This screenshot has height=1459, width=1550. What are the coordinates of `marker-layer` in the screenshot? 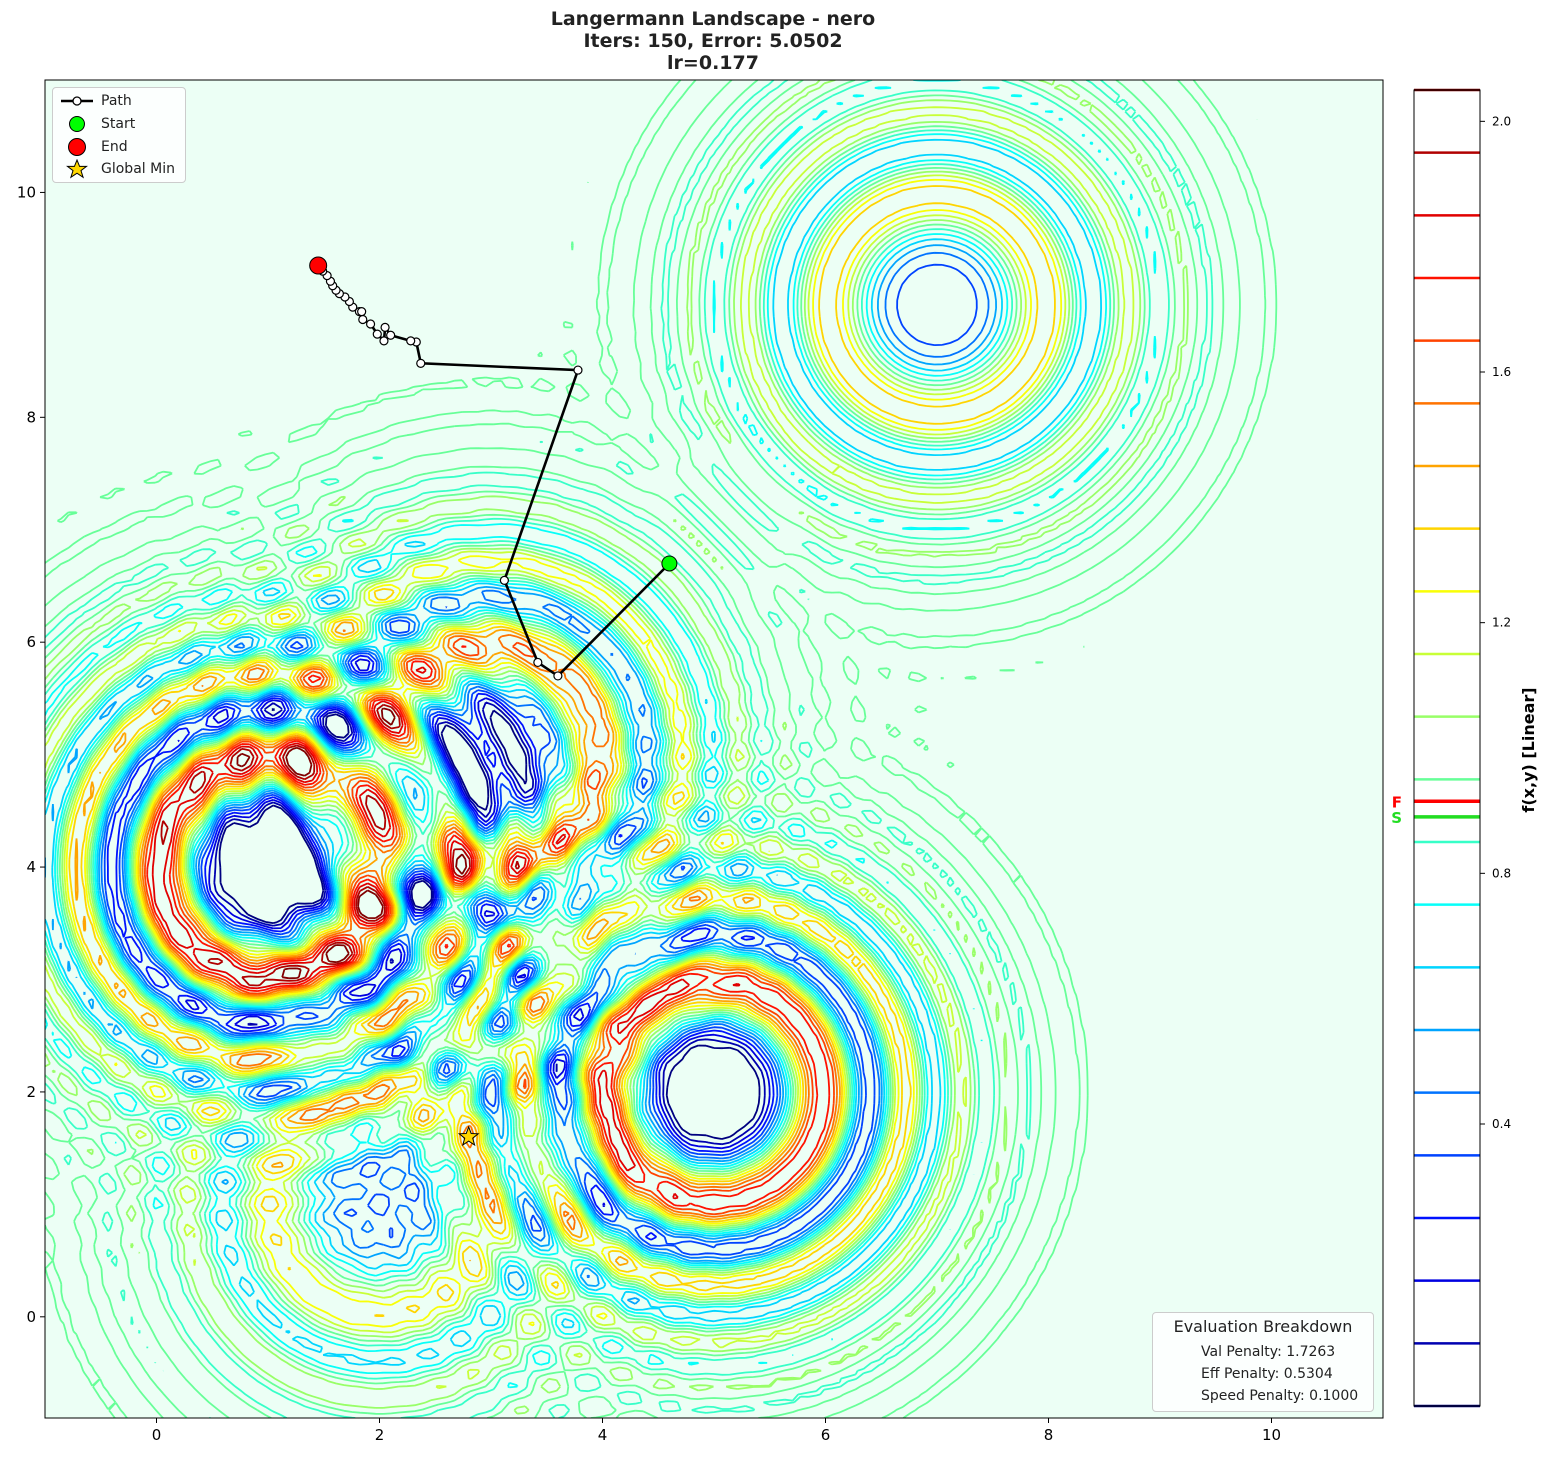 It's located at (493, 701).